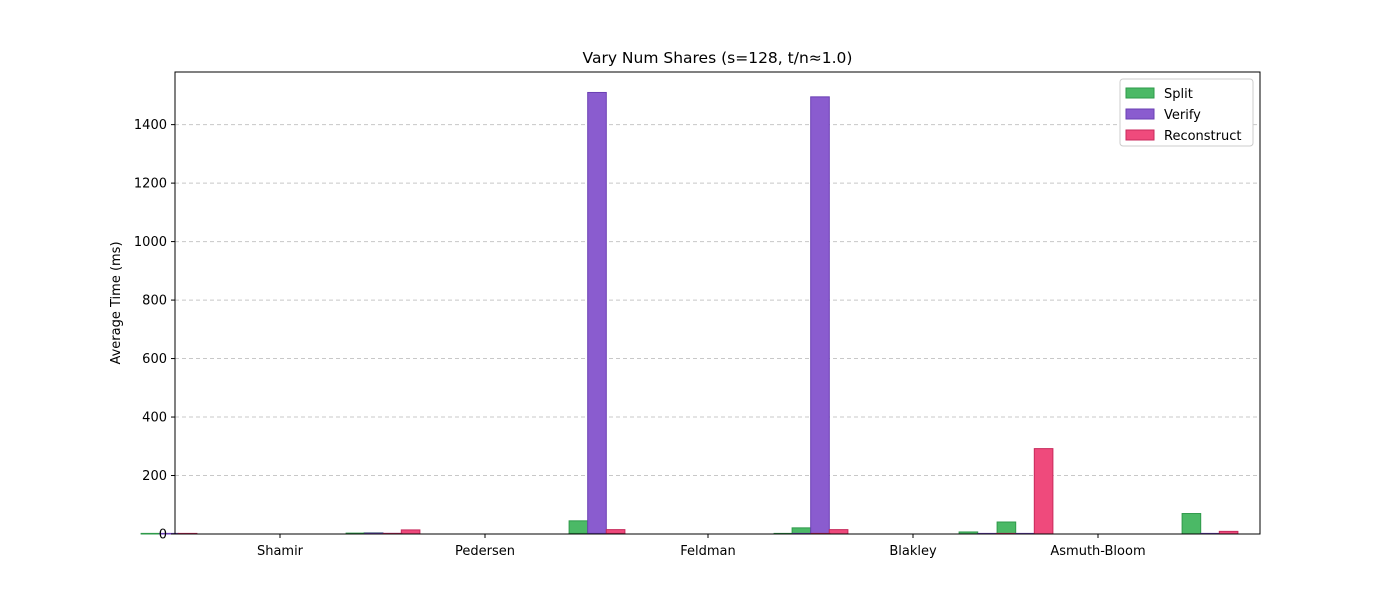 The height and width of the screenshot is (600, 1400). What do you see at coordinates (154, 359) in the screenshot?
I see `y-tick-label: 600` at bounding box center [154, 359].